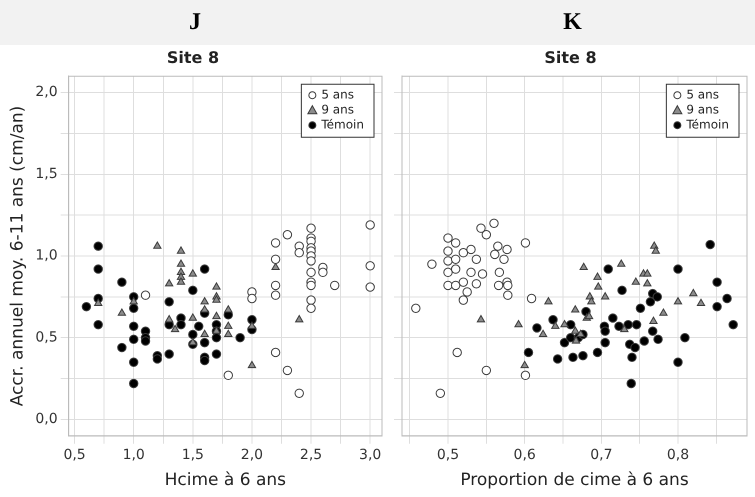 The width and height of the screenshot is (755, 497). Describe the element at coordinates (46, 174) in the screenshot. I see `y-tick-label: 1,5` at that location.